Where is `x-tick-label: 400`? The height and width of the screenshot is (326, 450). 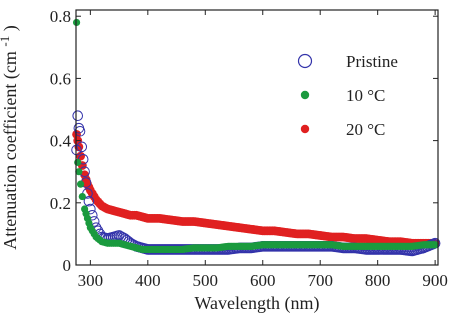 x-tick-label: 400 is located at coordinates (148, 280).